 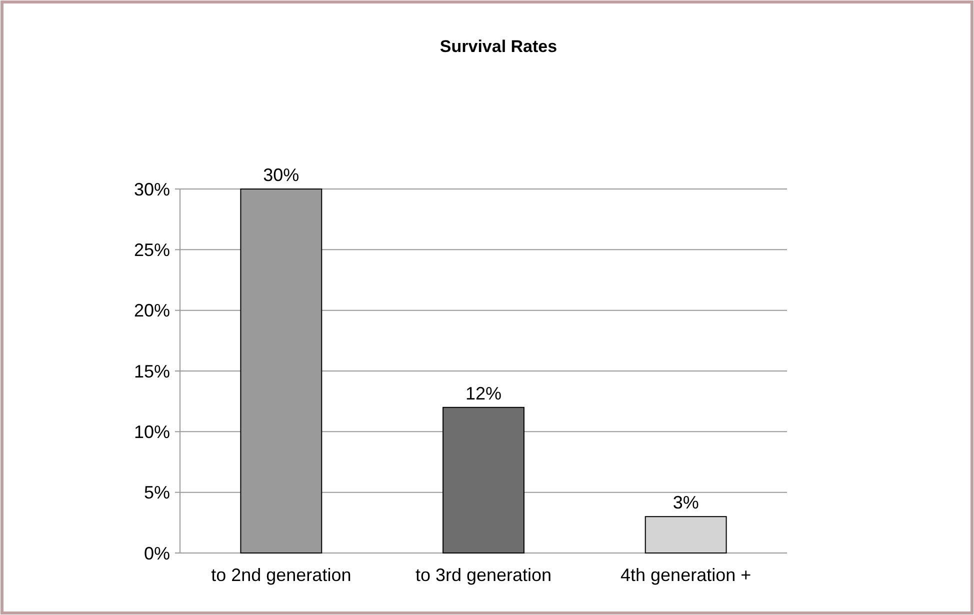 What do you see at coordinates (152, 250) in the screenshot?
I see `y-tick-label: 25%` at bounding box center [152, 250].